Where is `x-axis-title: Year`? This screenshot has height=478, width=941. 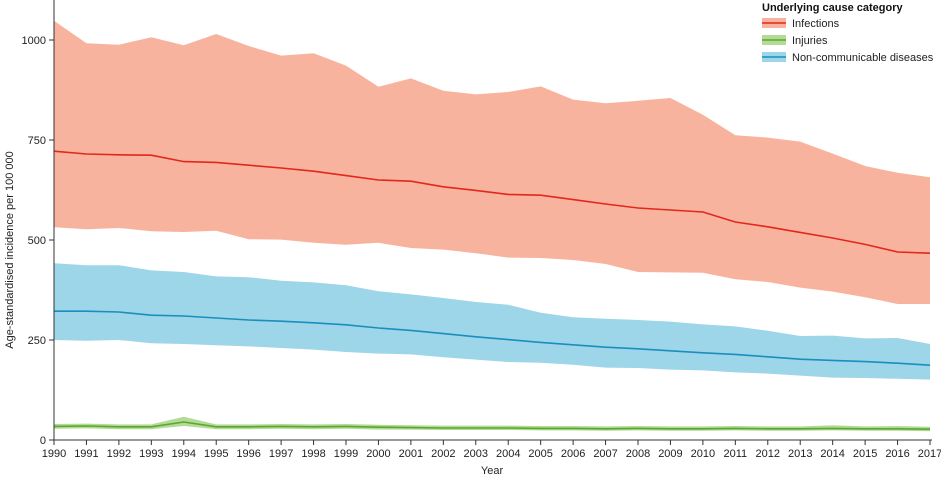 x-axis-title: Year is located at coordinates (492, 471).